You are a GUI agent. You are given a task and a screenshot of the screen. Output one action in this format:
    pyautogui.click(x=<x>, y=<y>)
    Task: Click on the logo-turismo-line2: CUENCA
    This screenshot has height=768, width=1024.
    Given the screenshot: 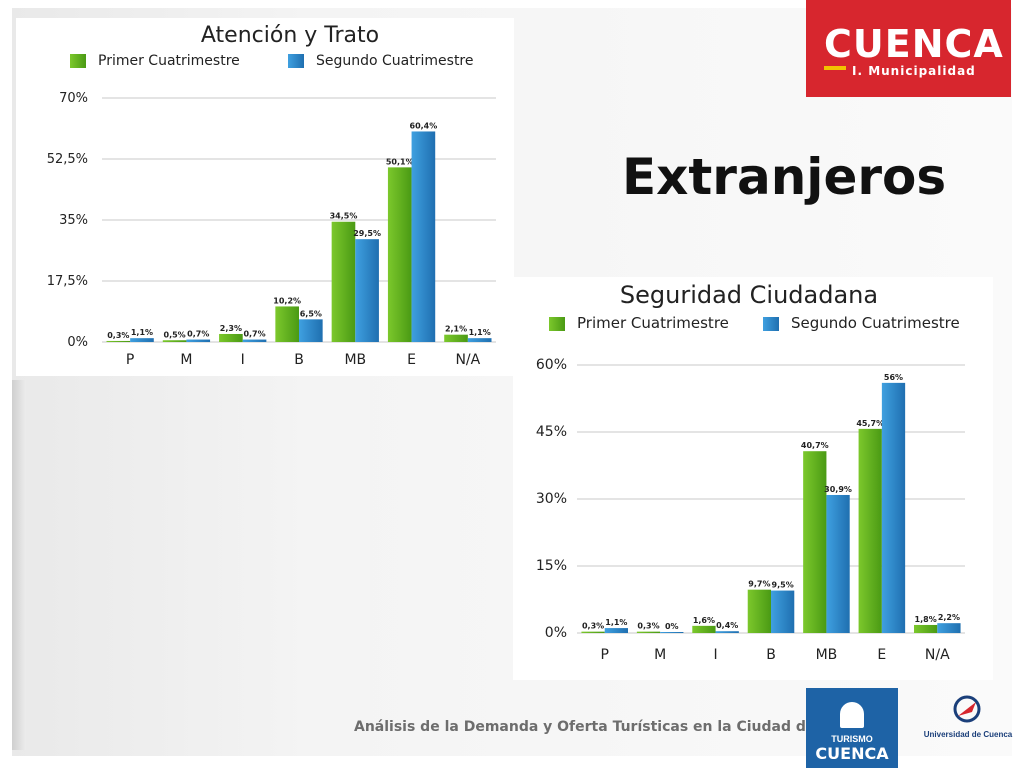 What is the action you would take?
    pyautogui.click(x=852, y=753)
    